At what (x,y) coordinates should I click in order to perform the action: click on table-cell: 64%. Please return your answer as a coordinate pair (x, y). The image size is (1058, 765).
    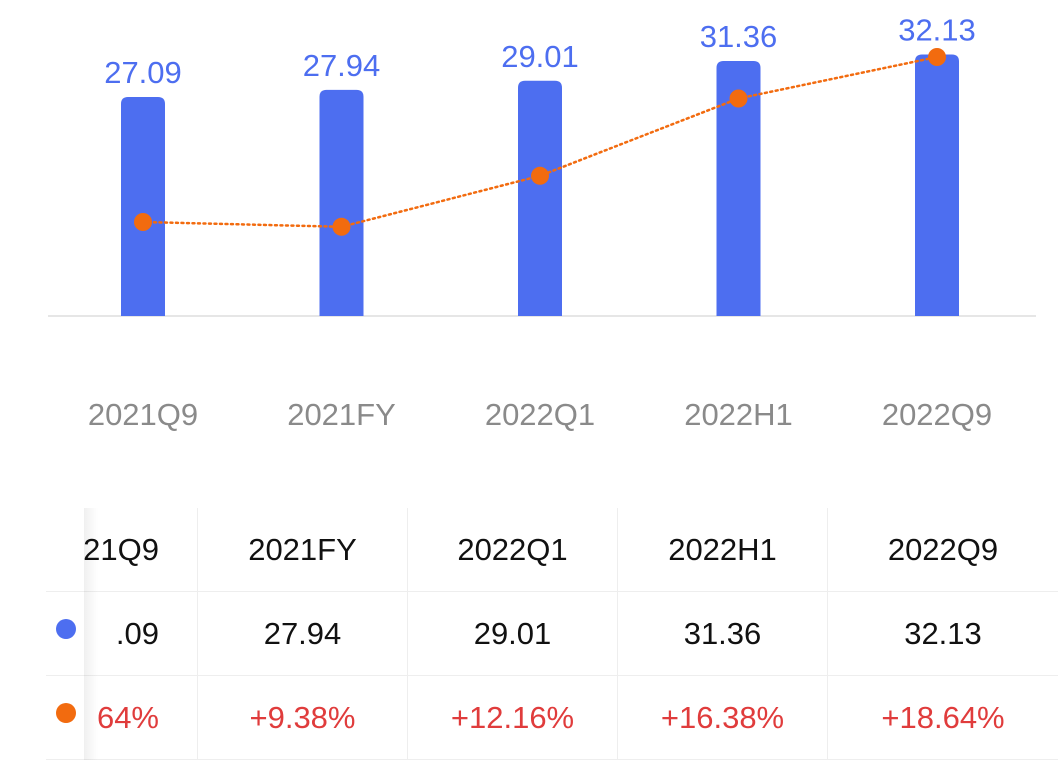
    Looking at the image, I should click on (122, 718).